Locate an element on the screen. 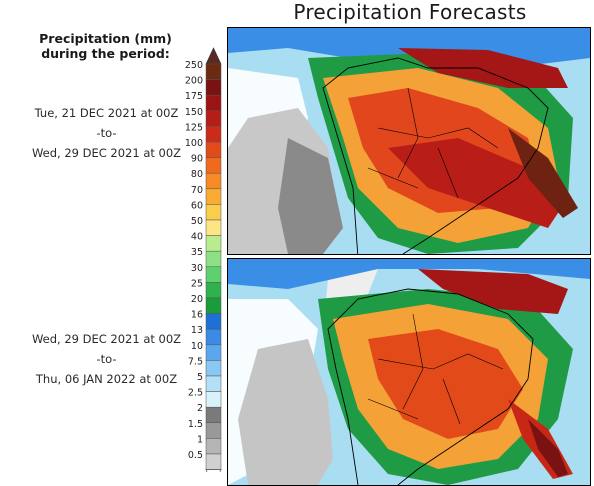 The height and width of the screenshot is (486, 594). scale-label-90: 90 is located at coordinates (197, 159).